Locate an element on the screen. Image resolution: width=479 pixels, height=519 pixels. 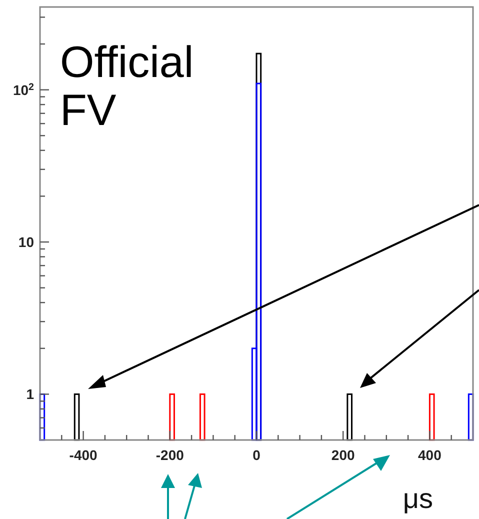
x-tick-label: -200 is located at coordinates (170, 455).